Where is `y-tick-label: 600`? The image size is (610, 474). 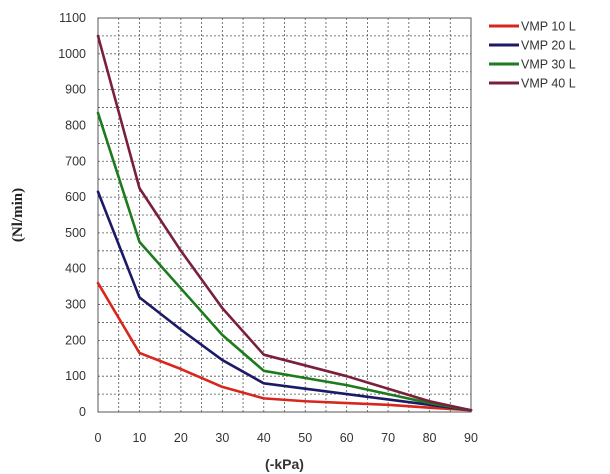
y-tick-label: 600 is located at coordinates (75, 197).